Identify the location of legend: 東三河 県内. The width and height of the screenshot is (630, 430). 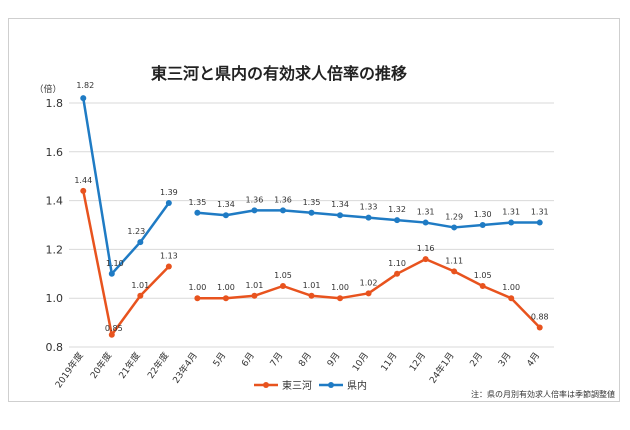
(310, 385).